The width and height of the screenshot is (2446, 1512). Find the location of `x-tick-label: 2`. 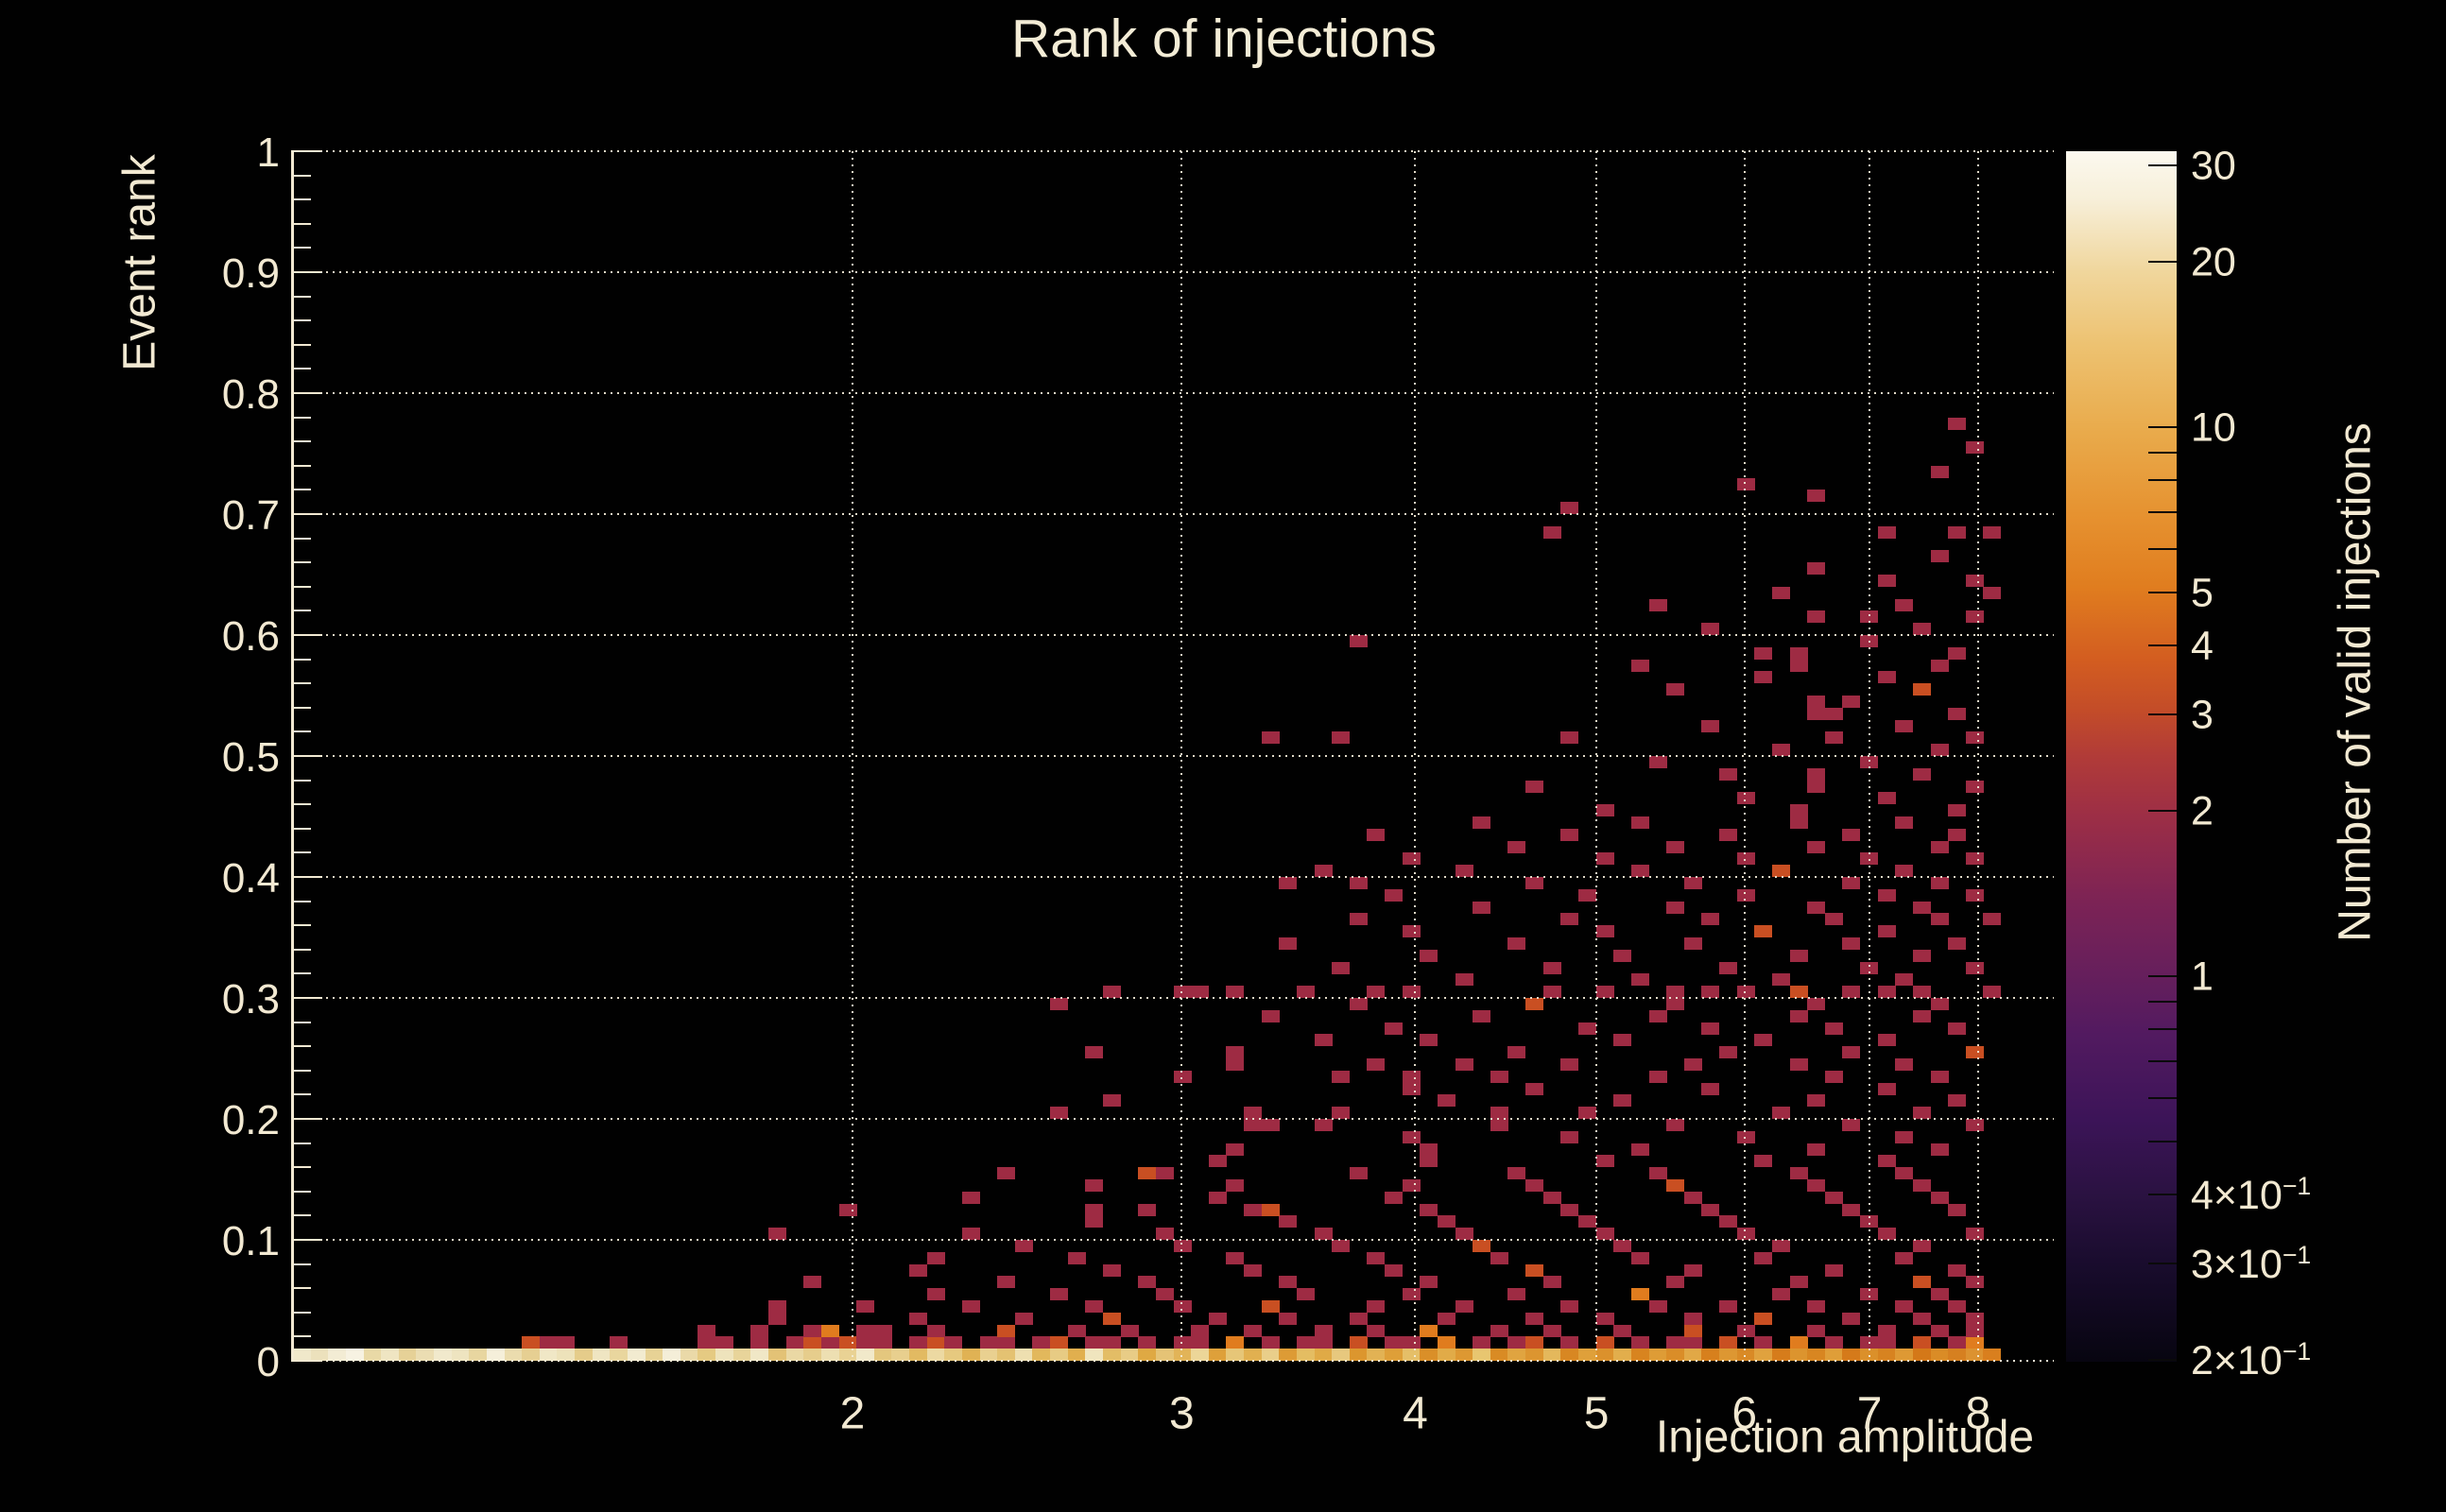

x-tick-label: 2 is located at coordinates (852, 1413).